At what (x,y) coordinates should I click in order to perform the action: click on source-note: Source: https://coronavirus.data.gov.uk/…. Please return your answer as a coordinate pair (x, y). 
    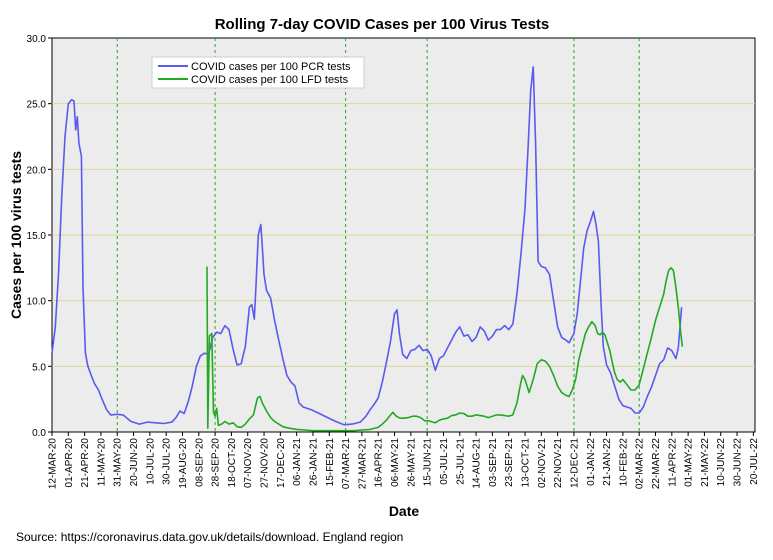
    Looking at the image, I should click on (210, 537).